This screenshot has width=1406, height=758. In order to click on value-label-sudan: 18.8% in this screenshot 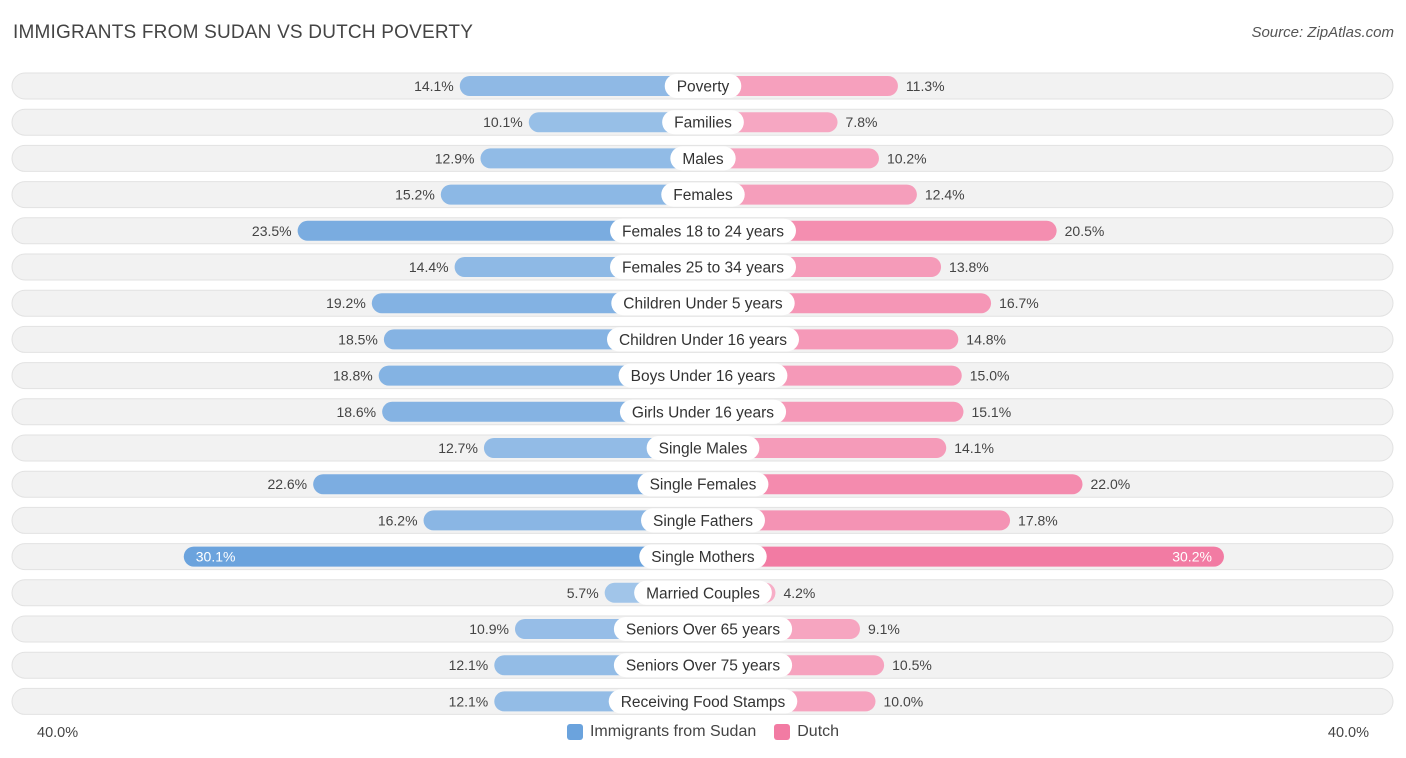, I will do `click(353, 376)`.